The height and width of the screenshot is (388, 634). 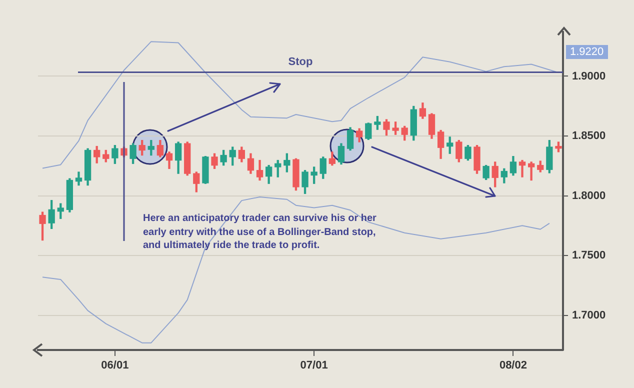 I want to click on annotation: Here an anticipatory trader can survive his or her early entry with the use of a Bollinger-Band stop, and ultimately ride the trade to profit., so click(x=260, y=232).